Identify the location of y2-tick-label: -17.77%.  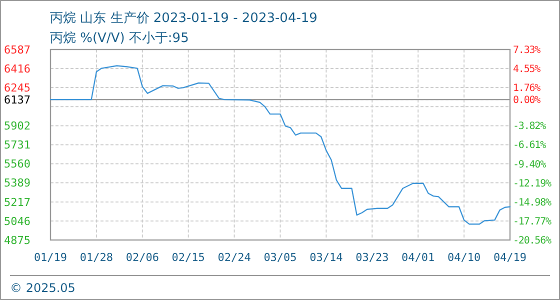
(532, 222).